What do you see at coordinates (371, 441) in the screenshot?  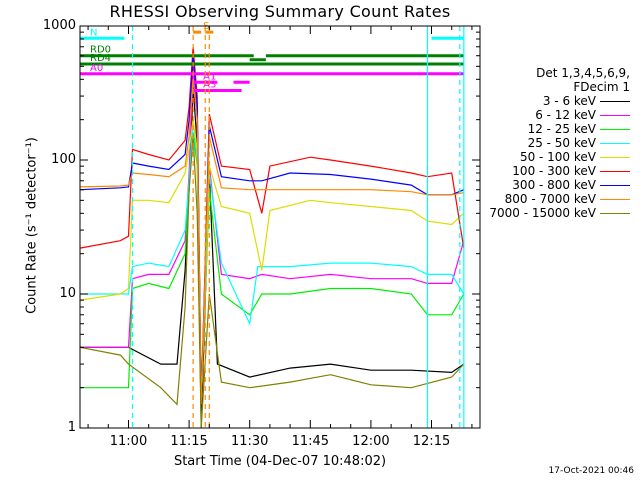 I see `x-tick-label: 12:00` at bounding box center [371, 441].